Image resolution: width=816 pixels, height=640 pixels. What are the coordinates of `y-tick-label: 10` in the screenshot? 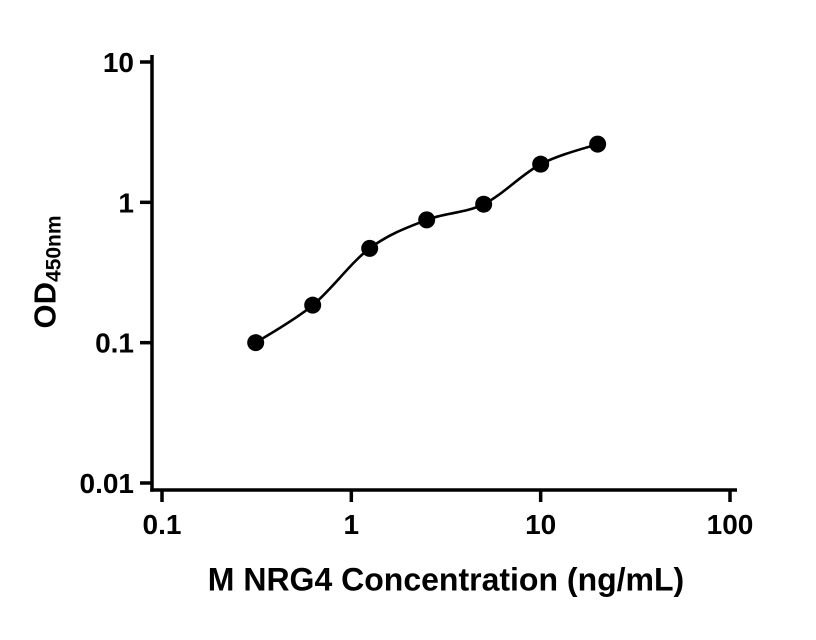 It's located at (118, 62).